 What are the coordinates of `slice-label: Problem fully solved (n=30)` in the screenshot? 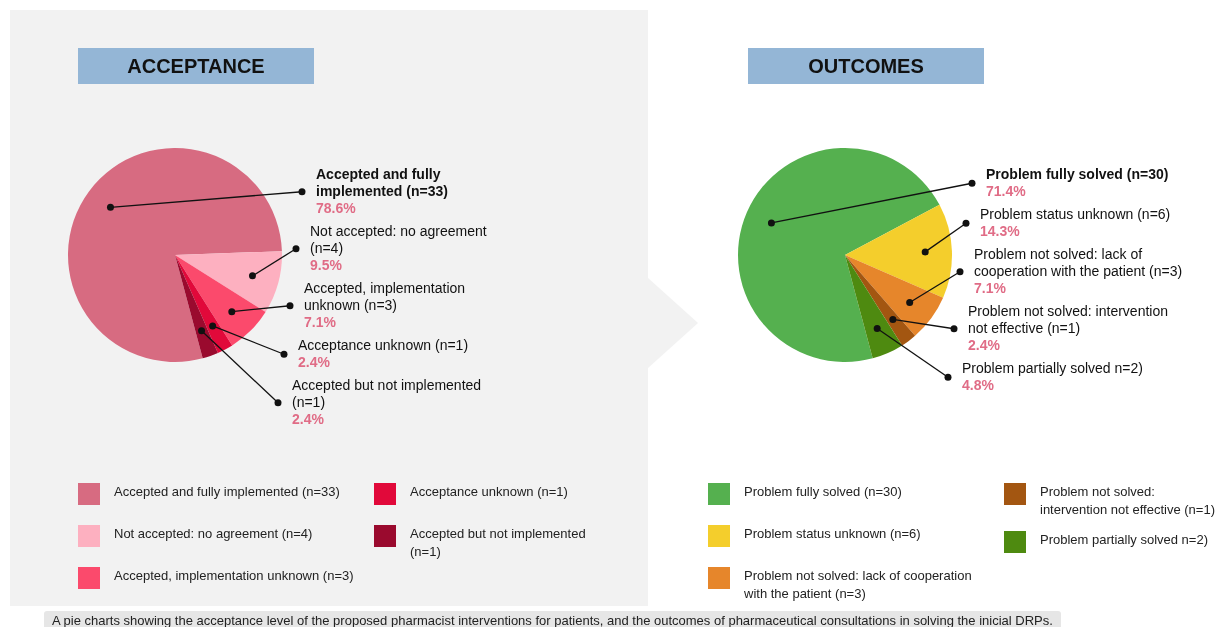 It's located at (1077, 173).